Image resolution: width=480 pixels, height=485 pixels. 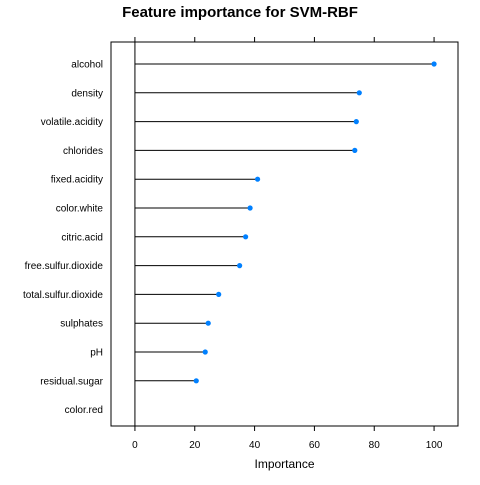 I want to click on x-tick-label: 0, so click(x=135, y=445).